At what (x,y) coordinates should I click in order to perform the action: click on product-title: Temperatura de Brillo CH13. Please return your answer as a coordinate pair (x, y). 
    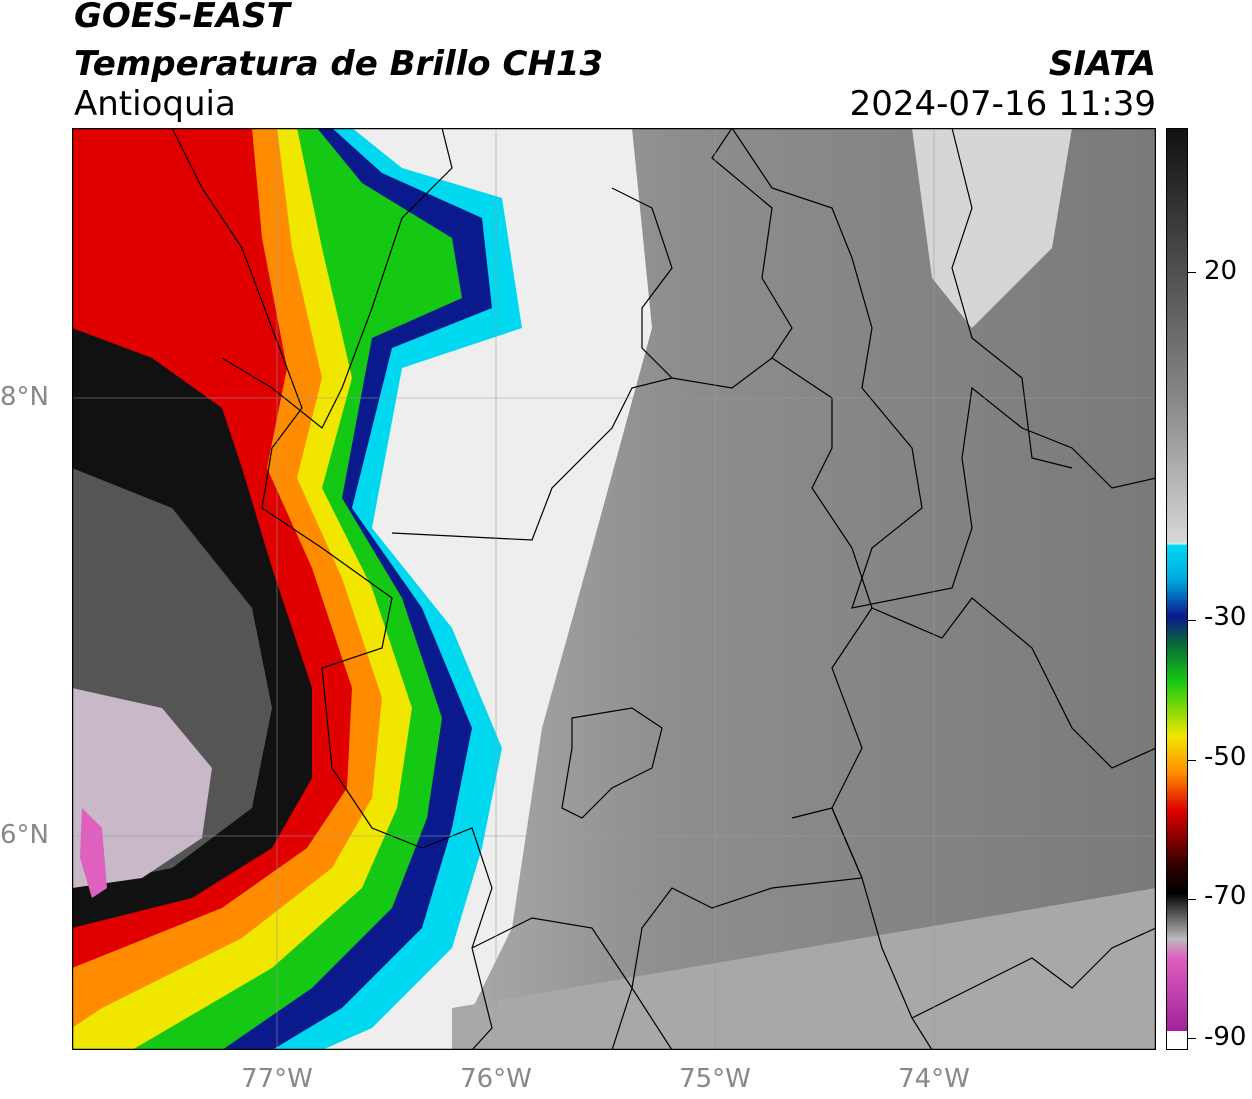
    Looking at the image, I should click on (339, 64).